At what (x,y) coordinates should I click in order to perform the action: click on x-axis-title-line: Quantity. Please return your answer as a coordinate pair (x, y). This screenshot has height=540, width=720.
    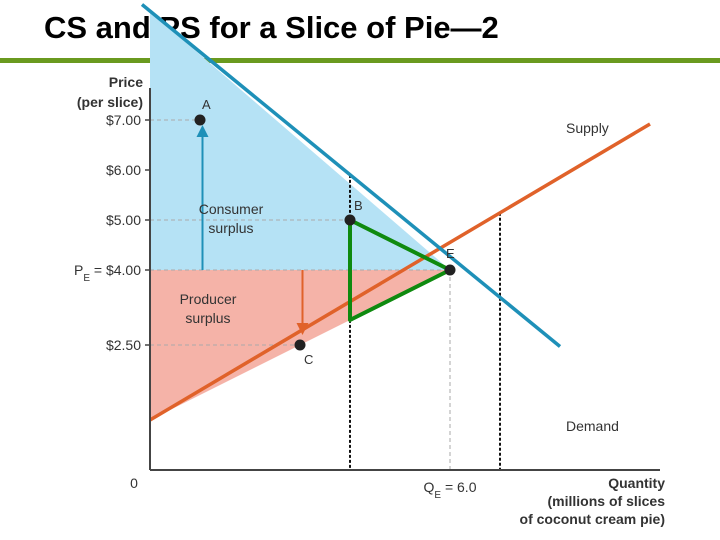
    Looking at the image, I should click on (636, 483).